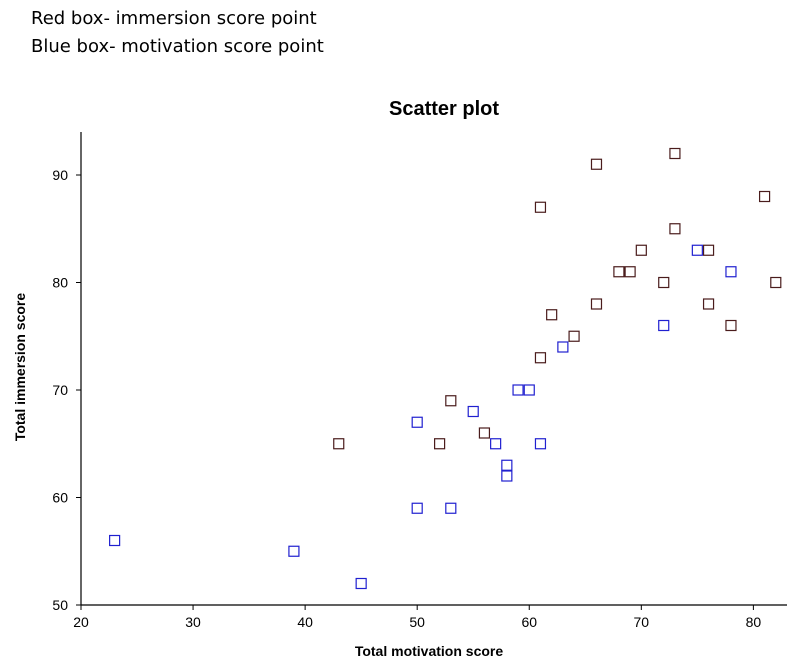  What do you see at coordinates (754, 622) in the screenshot?
I see `x-tick-label: 80` at bounding box center [754, 622].